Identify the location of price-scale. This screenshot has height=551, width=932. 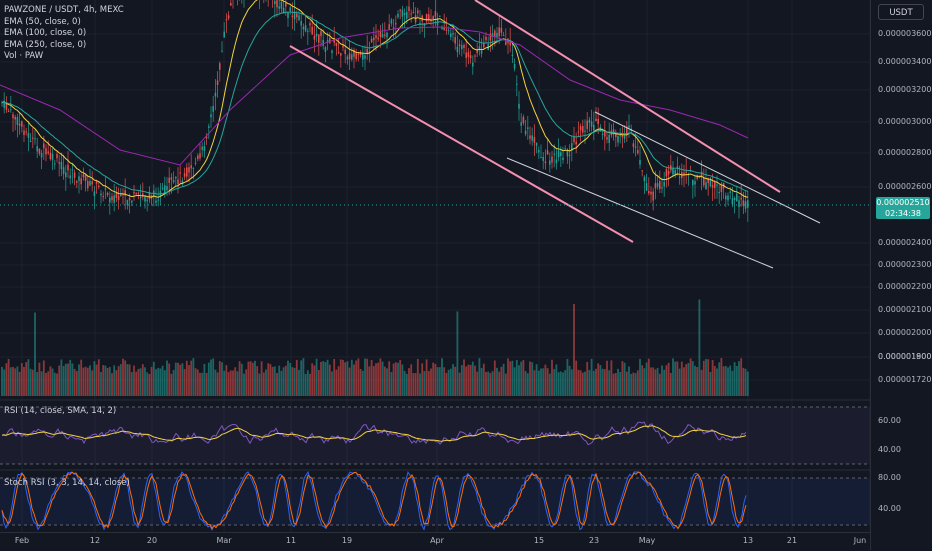
(901, 275).